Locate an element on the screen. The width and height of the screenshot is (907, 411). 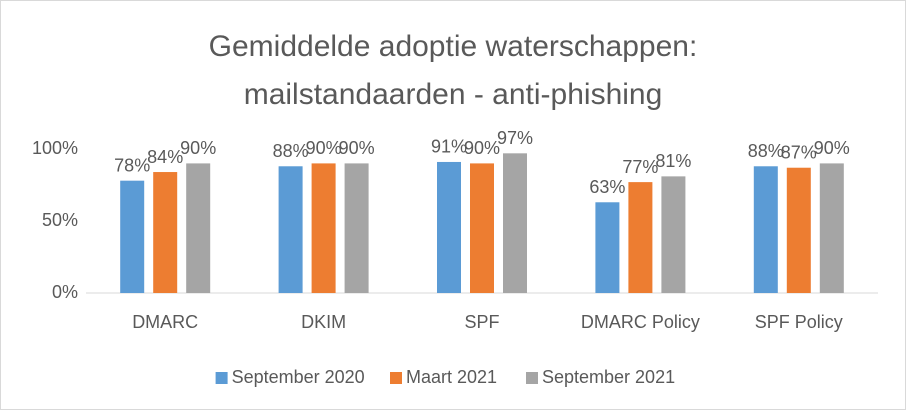
value-label: 84% is located at coordinates (165, 157).